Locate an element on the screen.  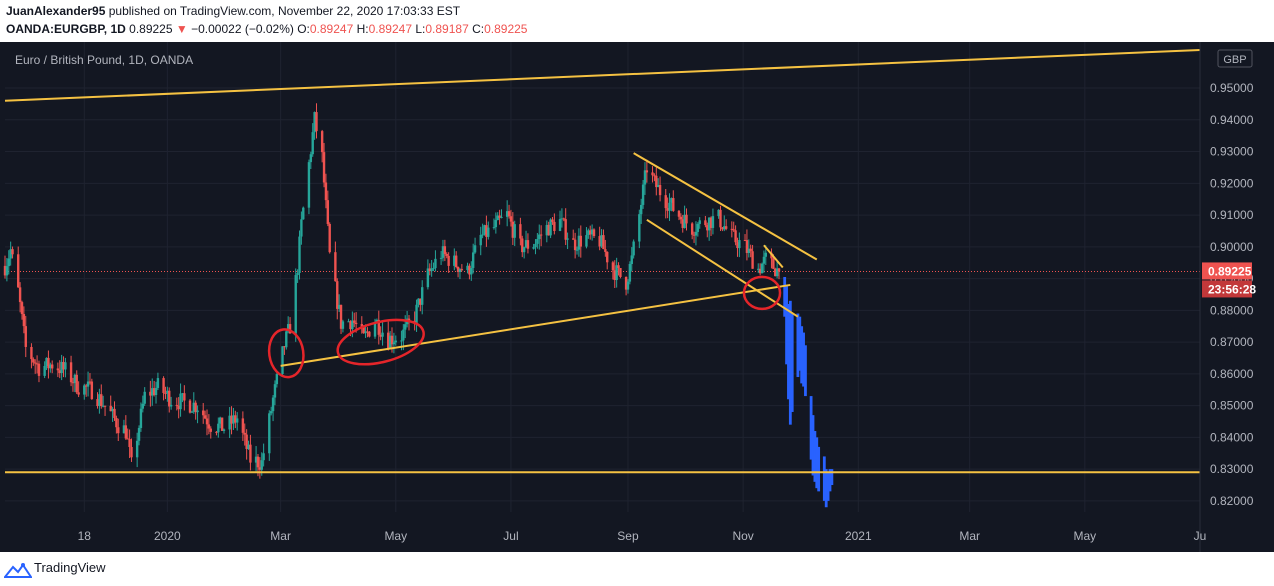
circle-april-base is located at coordinates (380, 342).